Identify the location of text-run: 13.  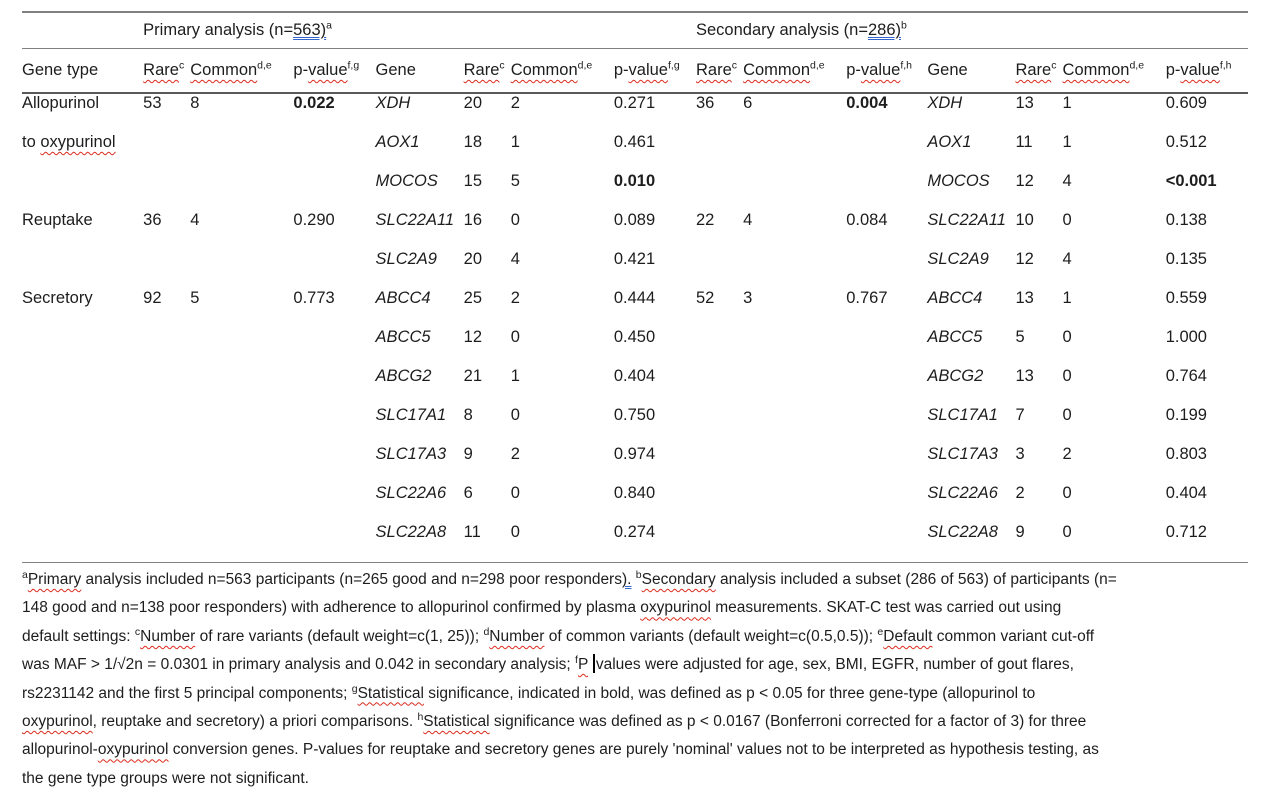
(1024, 298).